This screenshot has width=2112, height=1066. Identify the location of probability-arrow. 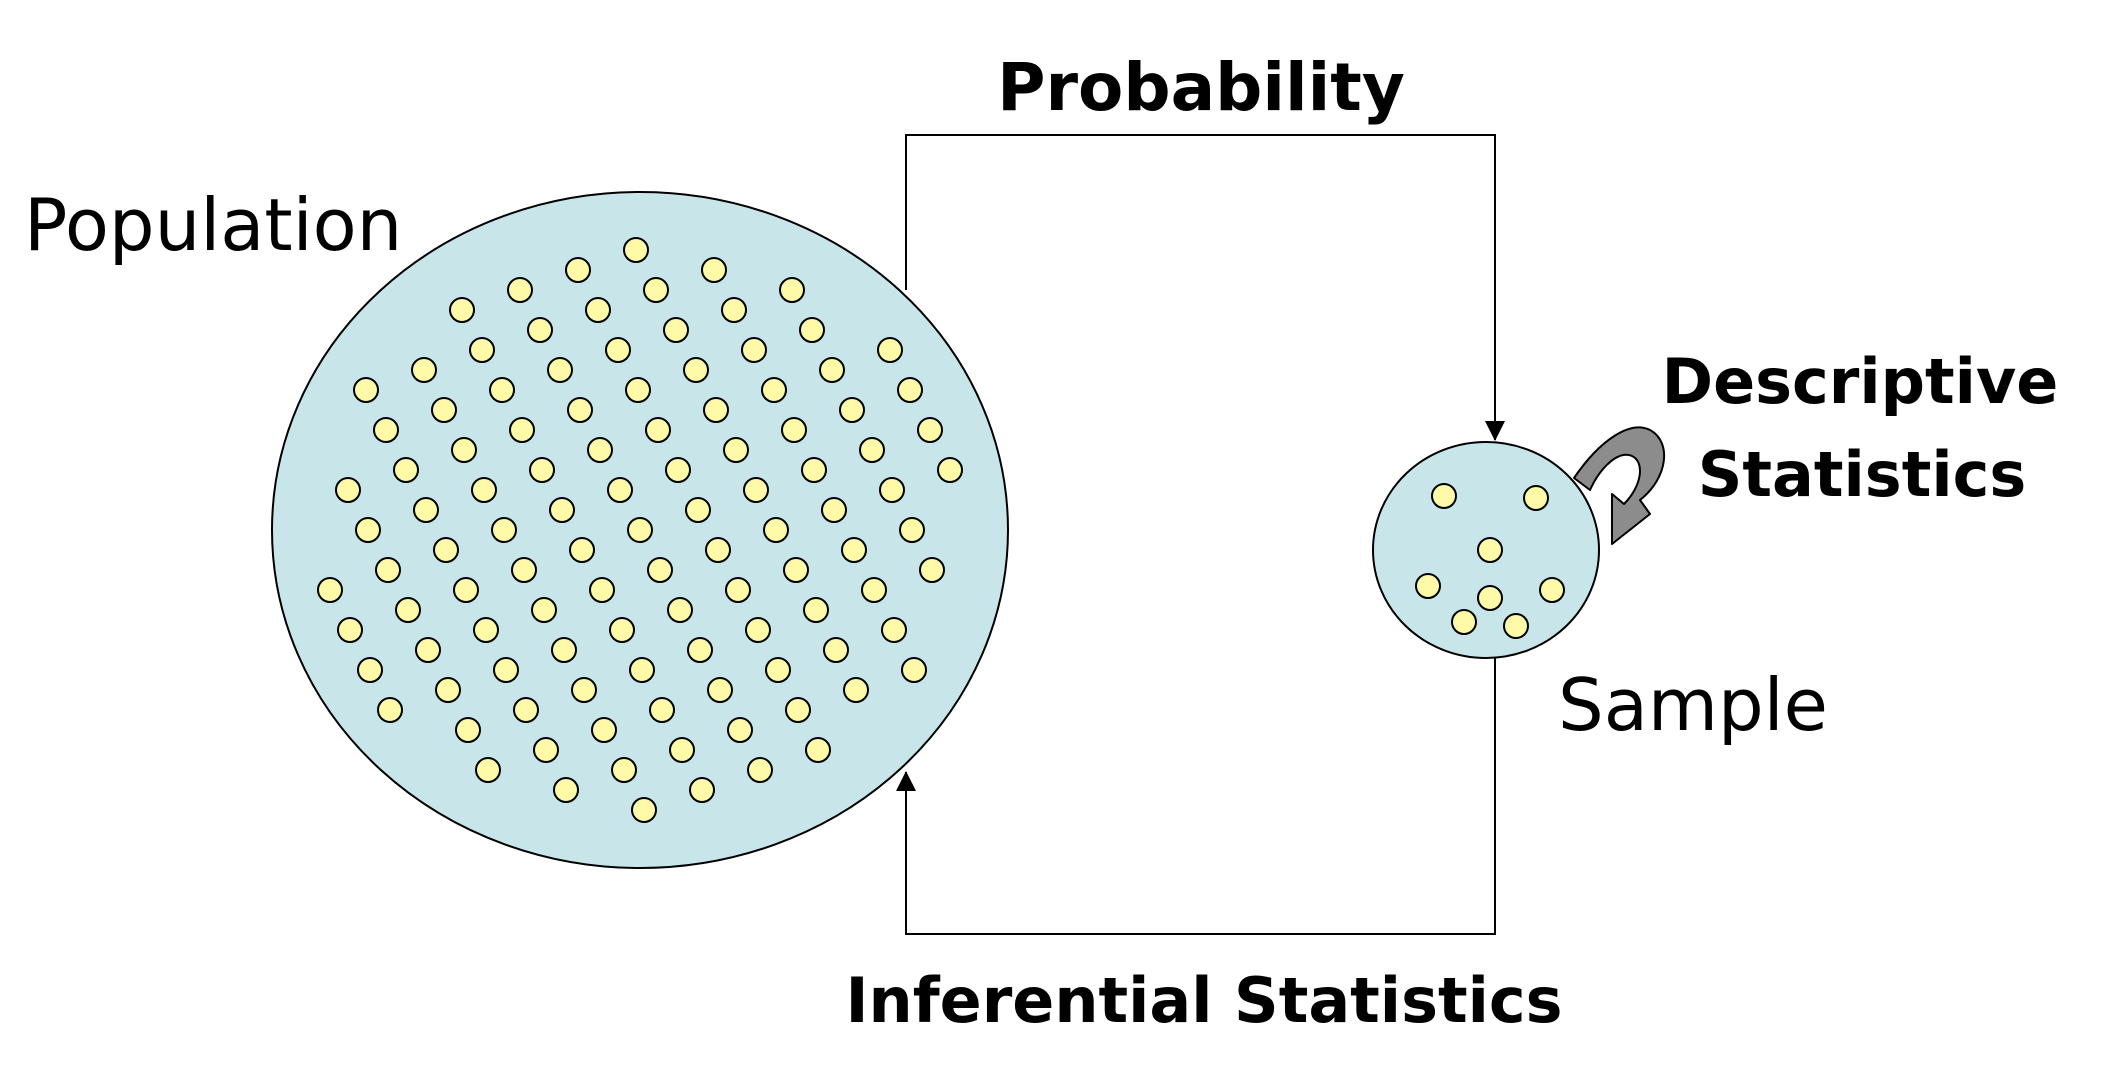
(1205, 287).